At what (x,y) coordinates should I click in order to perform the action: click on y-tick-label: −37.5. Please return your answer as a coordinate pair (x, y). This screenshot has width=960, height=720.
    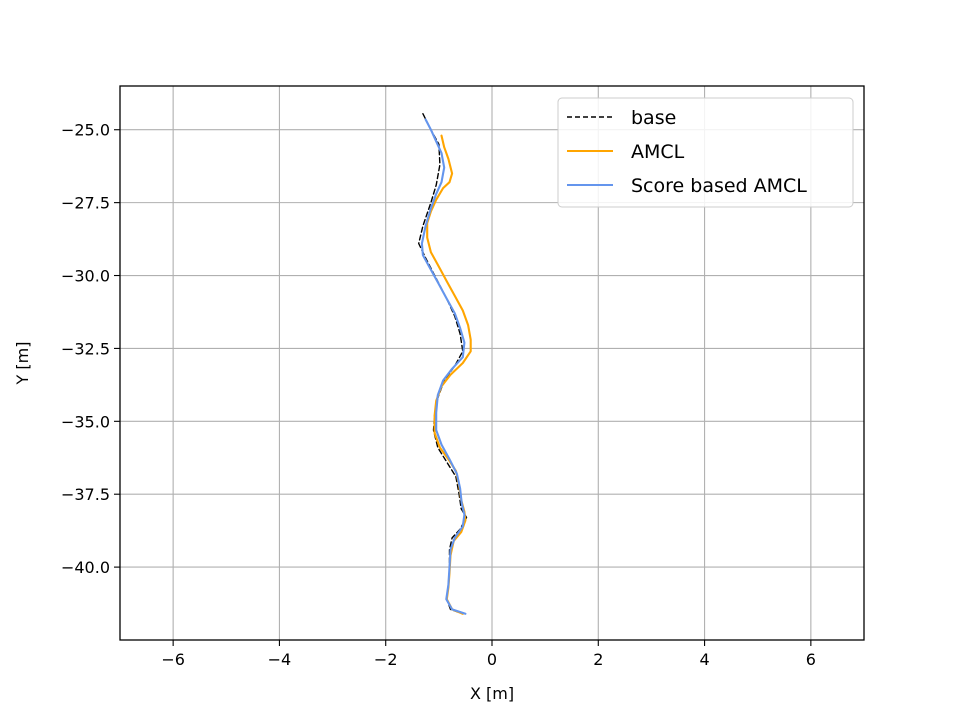
    Looking at the image, I should click on (85, 494).